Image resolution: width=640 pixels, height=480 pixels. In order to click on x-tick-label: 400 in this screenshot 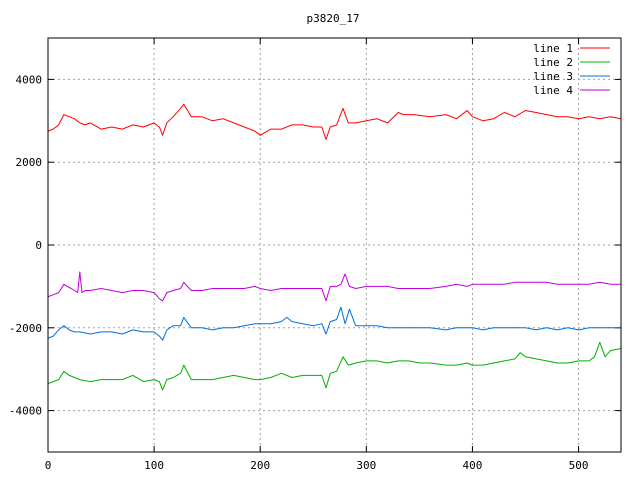, I will do `click(473, 465)`.